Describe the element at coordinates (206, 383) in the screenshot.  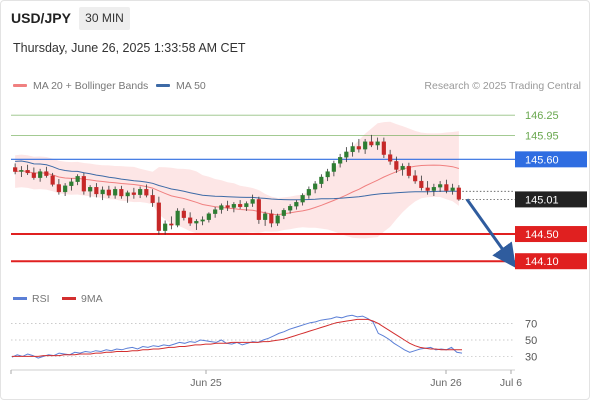
I see `x-tick-label: Jun 25` at that location.